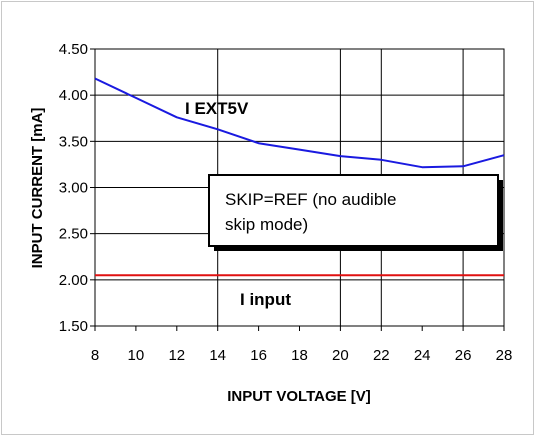 This screenshot has height=438, width=537. Describe the element at coordinates (381, 355) in the screenshot. I see `x-tick-label: 22` at that location.